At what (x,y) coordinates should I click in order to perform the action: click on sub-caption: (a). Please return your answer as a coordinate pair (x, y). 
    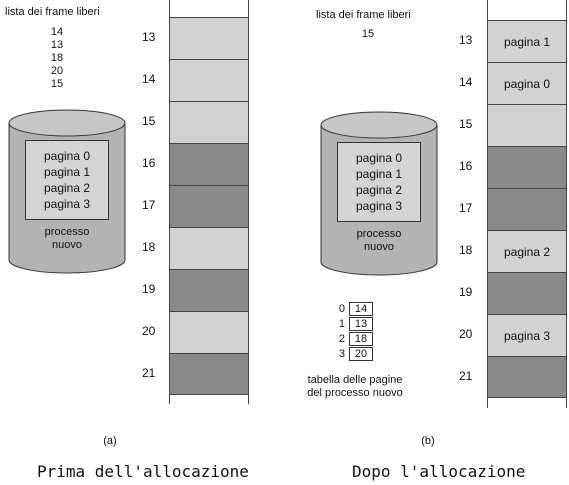
    Looking at the image, I should click on (110, 441).